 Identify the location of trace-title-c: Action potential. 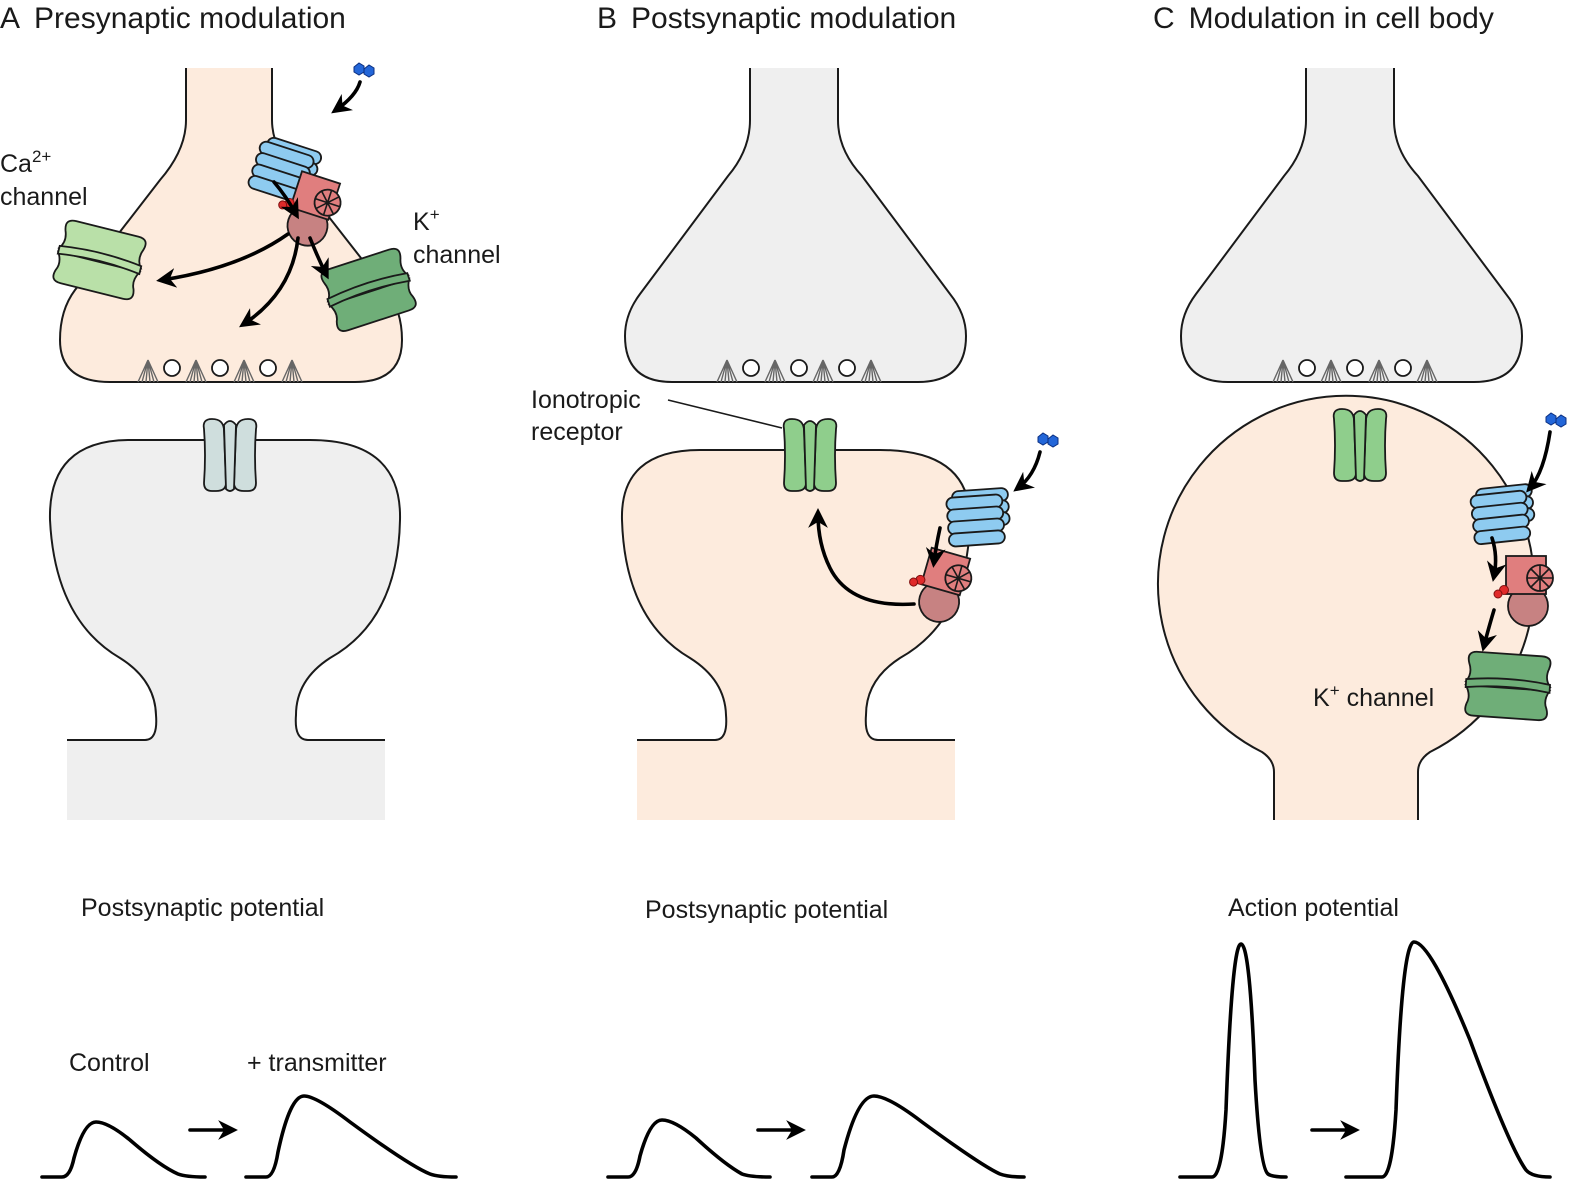
(1313, 908).